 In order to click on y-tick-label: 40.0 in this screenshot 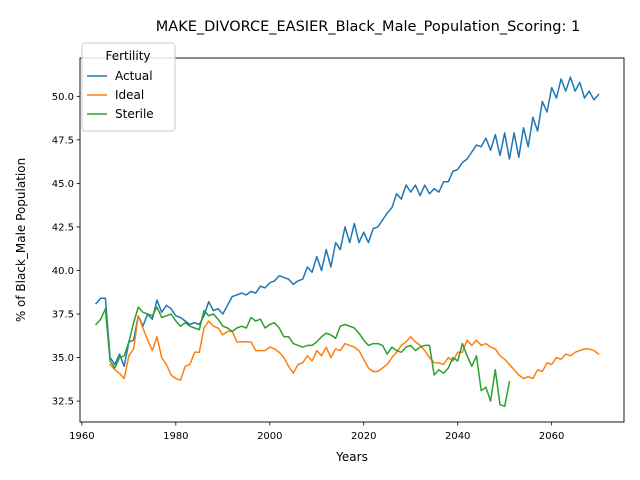, I will do `click(63, 271)`.